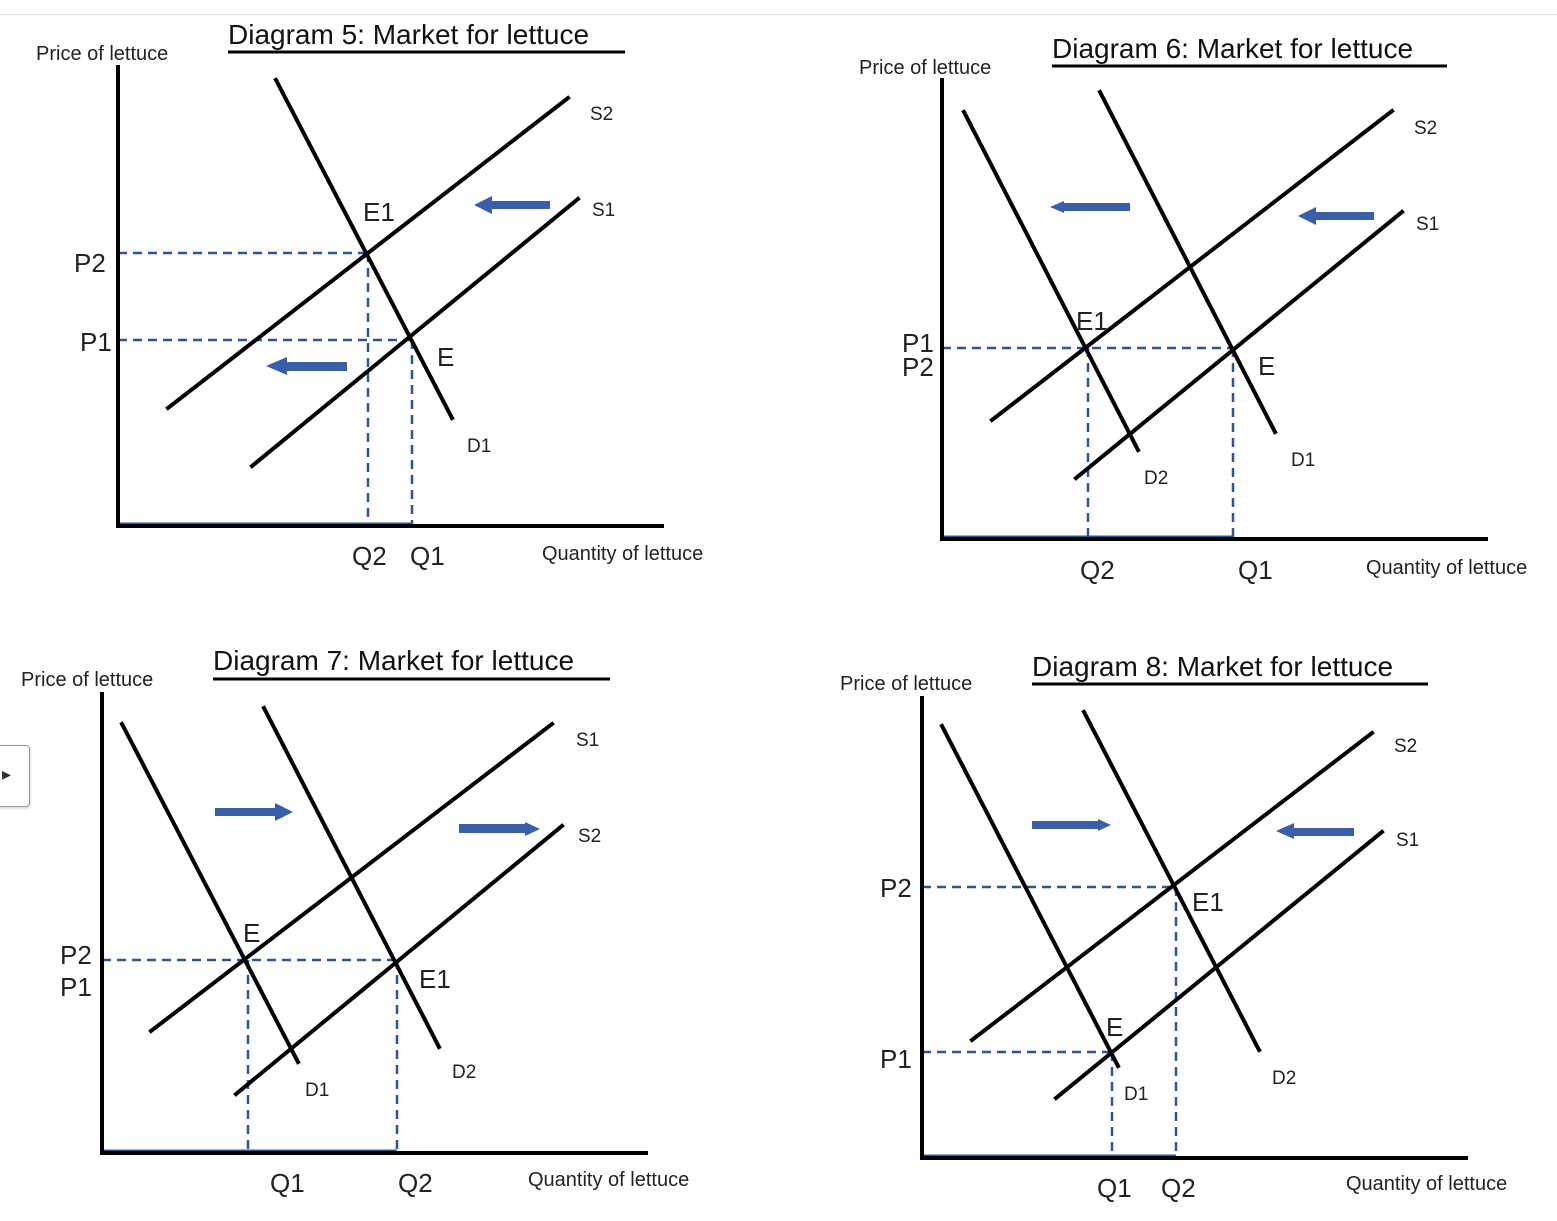  I want to click on diagram-5-label-p1: P1, so click(96, 342).